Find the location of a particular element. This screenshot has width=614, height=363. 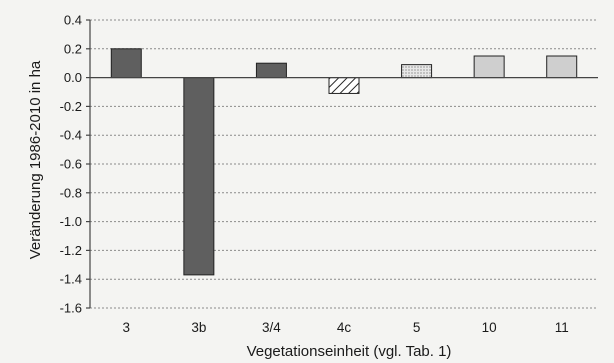

y-tick-label: -1.6 is located at coordinates (71, 308).